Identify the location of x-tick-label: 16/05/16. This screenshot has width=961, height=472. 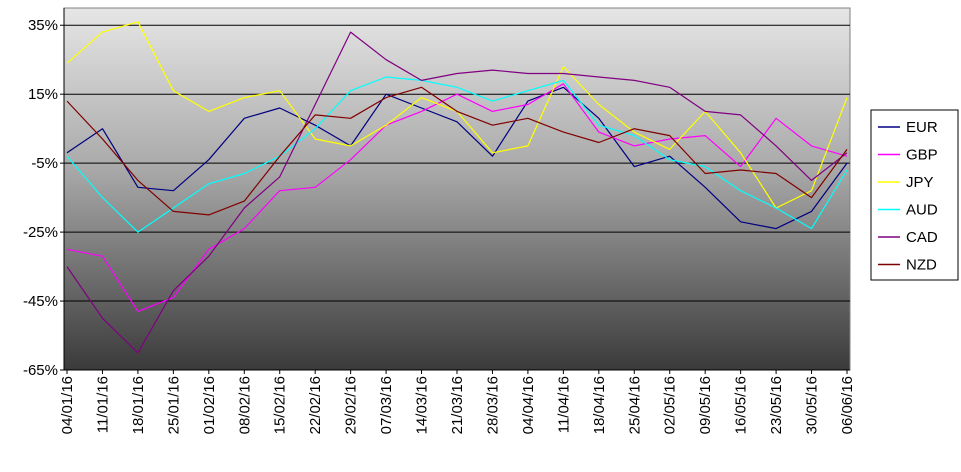
(741, 405).